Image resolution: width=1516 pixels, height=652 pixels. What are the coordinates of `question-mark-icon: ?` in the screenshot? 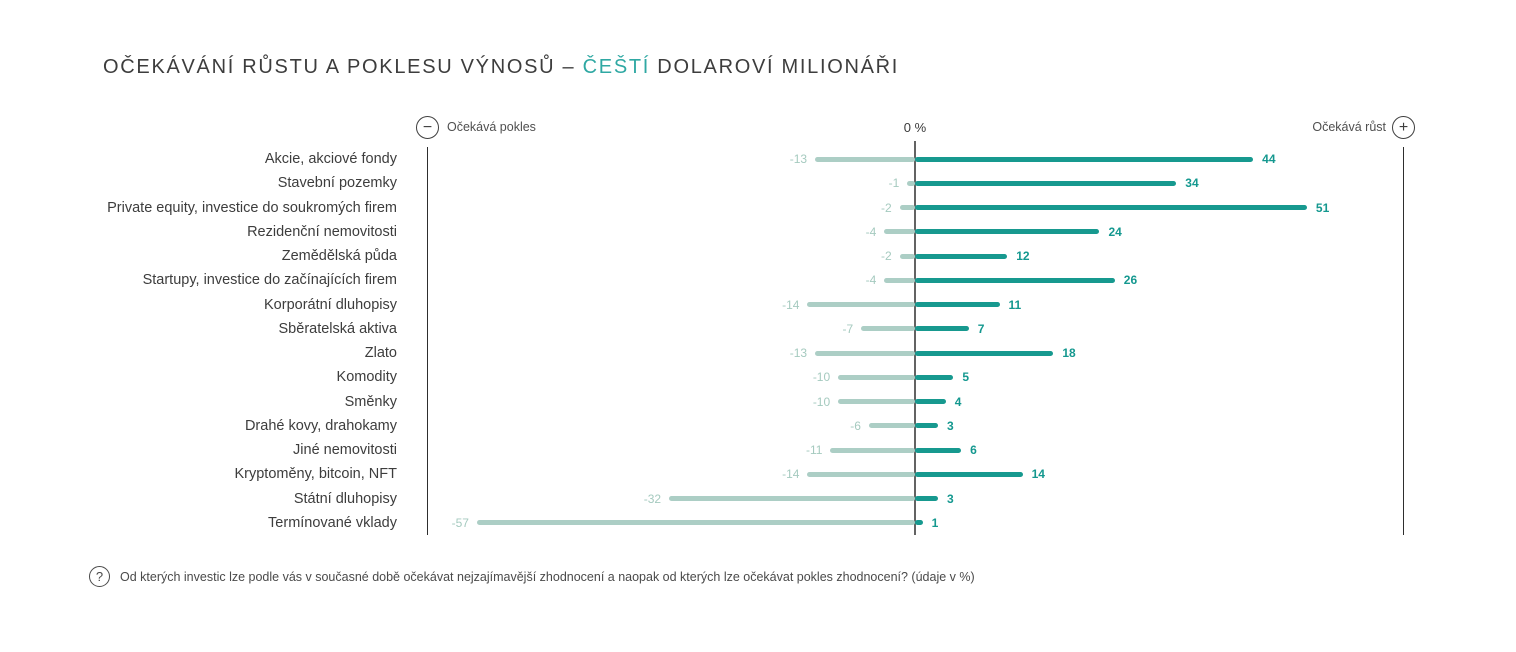 It's located at (99, 576).